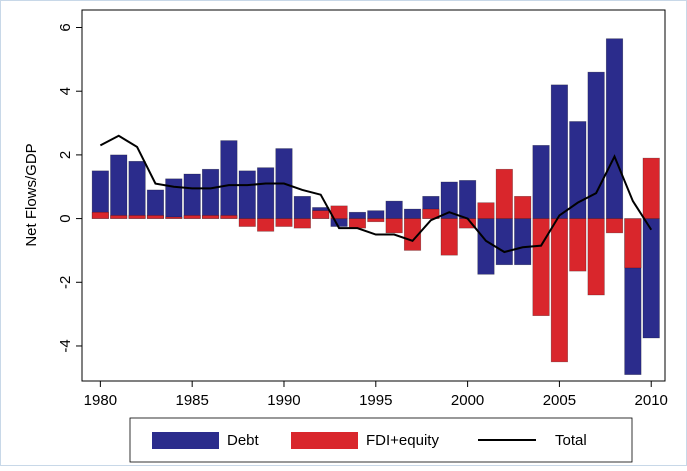 This screenshot has width=687, height=471. Describe the element at coordinates (402, 440) in the screenshot. I see `legend-label: FDI+equity` at that location.